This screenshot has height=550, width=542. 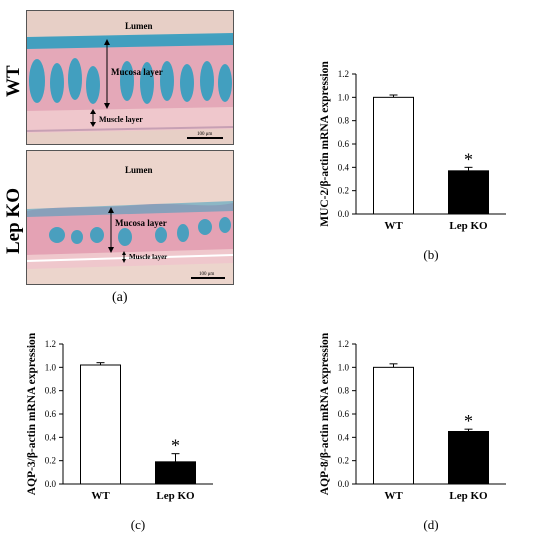 I want to click on histology-drawing-wt: Lumen Mucosa layer Muscle layer 100 μm, so click(x=130, y=77).